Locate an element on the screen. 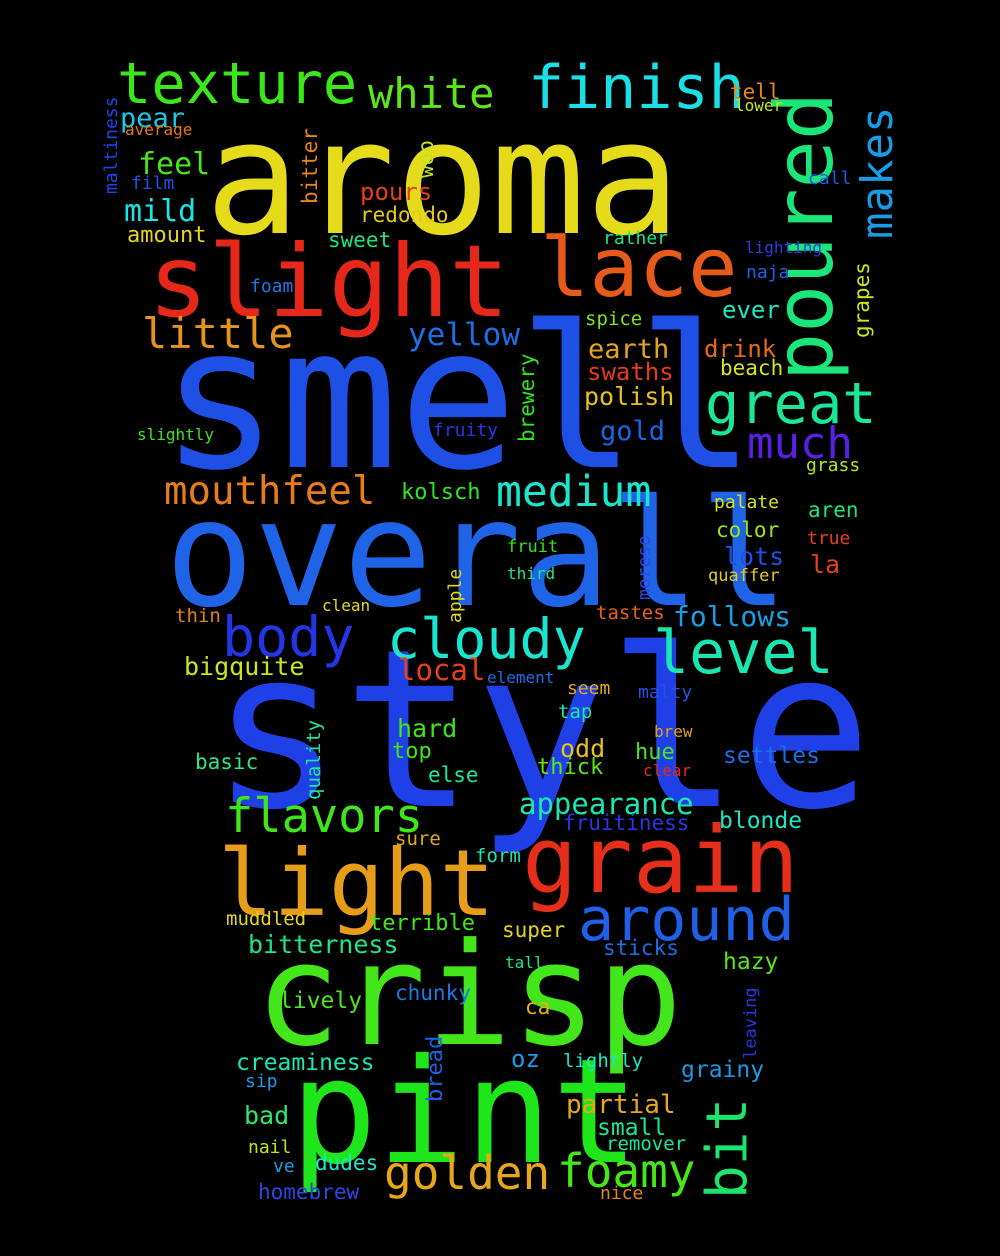 The height and width of the screenshot is (1256, 1000). word-top: top is located at coordinates (412, 751).